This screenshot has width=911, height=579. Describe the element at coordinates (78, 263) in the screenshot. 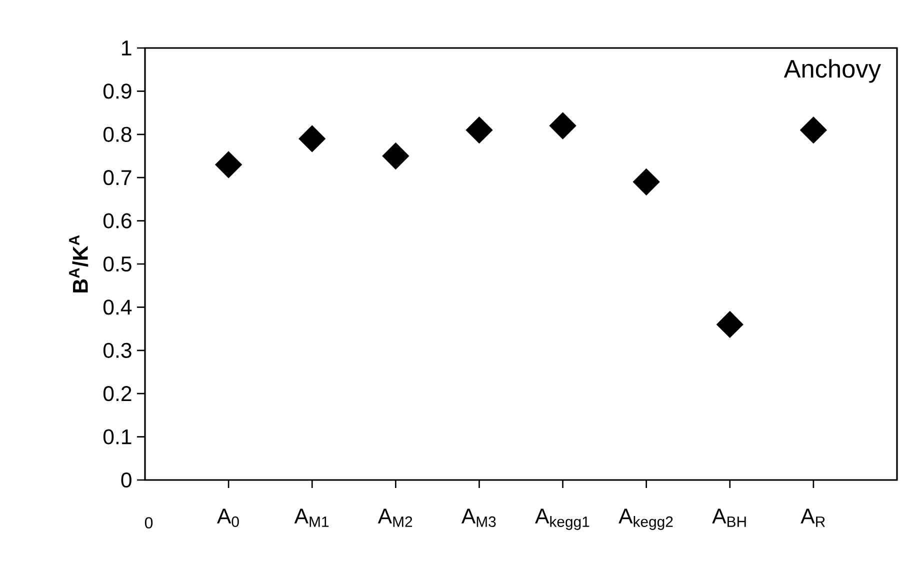

I see `text: B$^{A}$/K$^{A}$` at that location.